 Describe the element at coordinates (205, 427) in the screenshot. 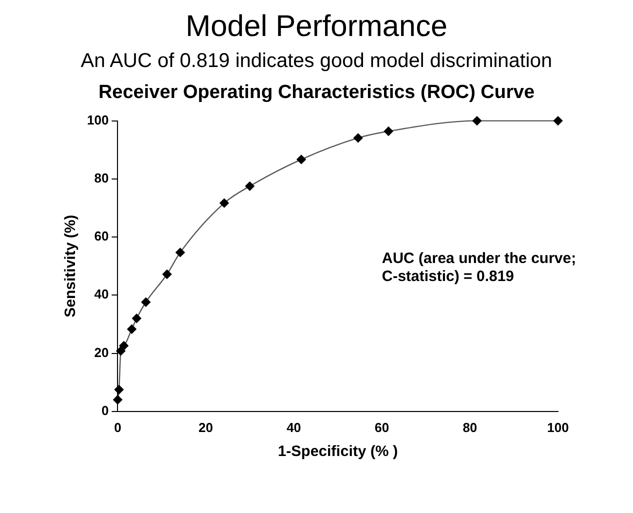

I see `x-tick-label: 20` at that location.